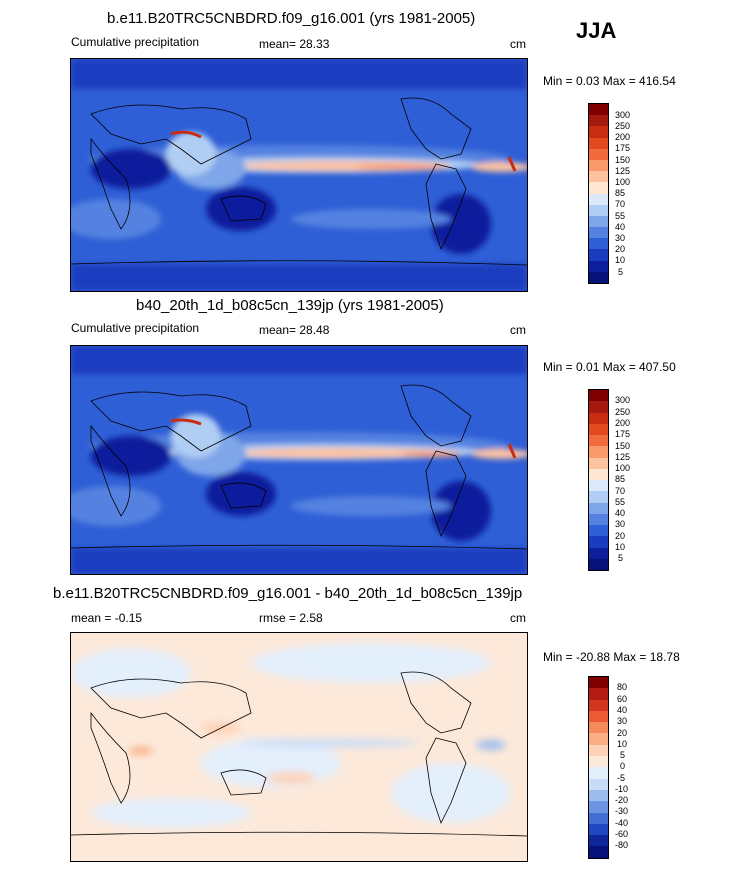 Image resolution: width=733 pixels, height=872 pixels. What do you see at coordinates (596, 30) in the screenshot?
I see `season-label: JJA` at bounding box center [596, 30].